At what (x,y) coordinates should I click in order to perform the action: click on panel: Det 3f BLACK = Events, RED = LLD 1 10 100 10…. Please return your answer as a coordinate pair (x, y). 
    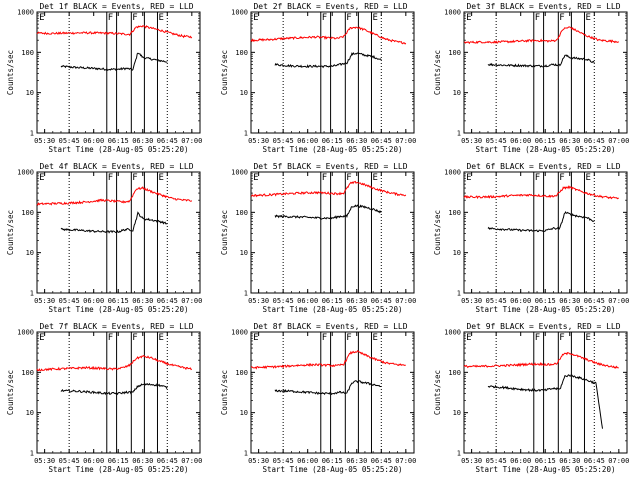
    Looking at the image, I should click on (531, 78).